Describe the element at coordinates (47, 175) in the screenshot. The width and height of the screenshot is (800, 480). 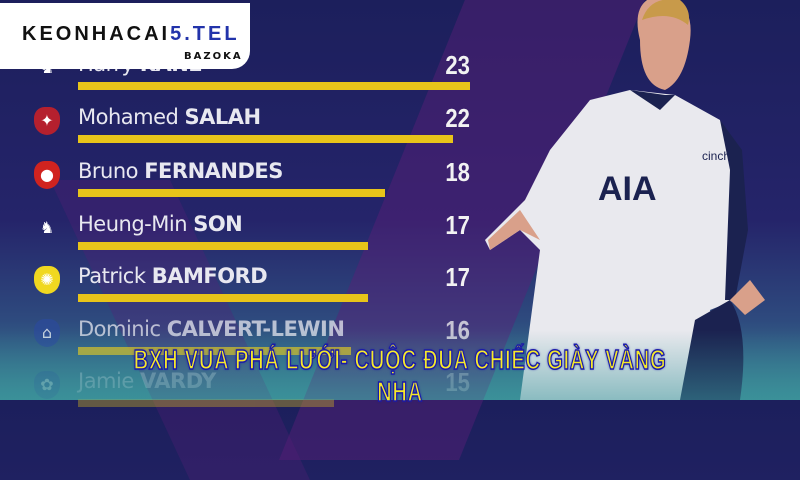
I see `man-utd-crest-icon: ●` at that location.